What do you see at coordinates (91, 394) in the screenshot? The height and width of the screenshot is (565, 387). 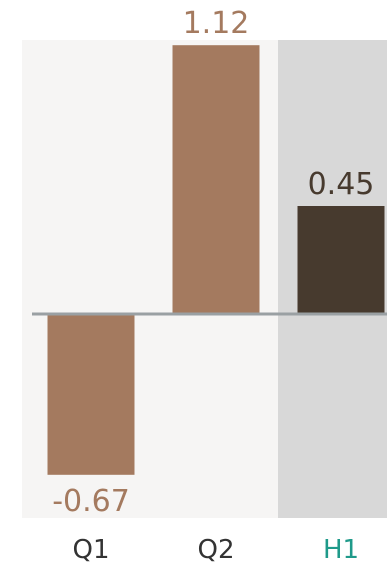 I see `bar-q1` at bounding box center [91, 394].